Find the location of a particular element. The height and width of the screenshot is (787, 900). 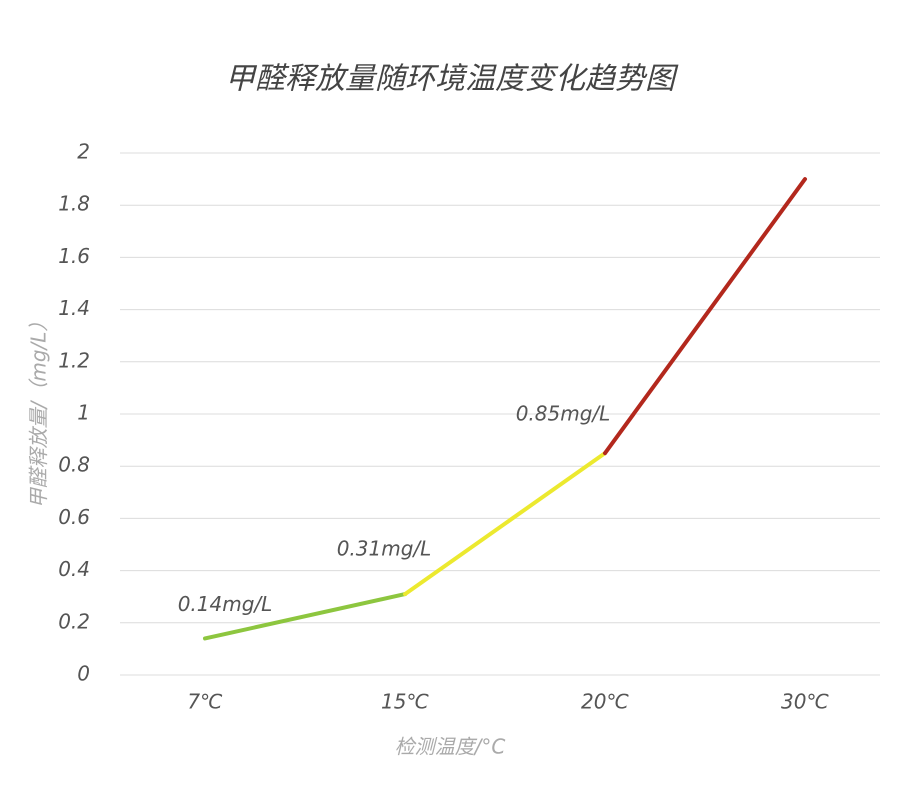

y-tick-label: 1.4 is located at coordinates (74, 308).